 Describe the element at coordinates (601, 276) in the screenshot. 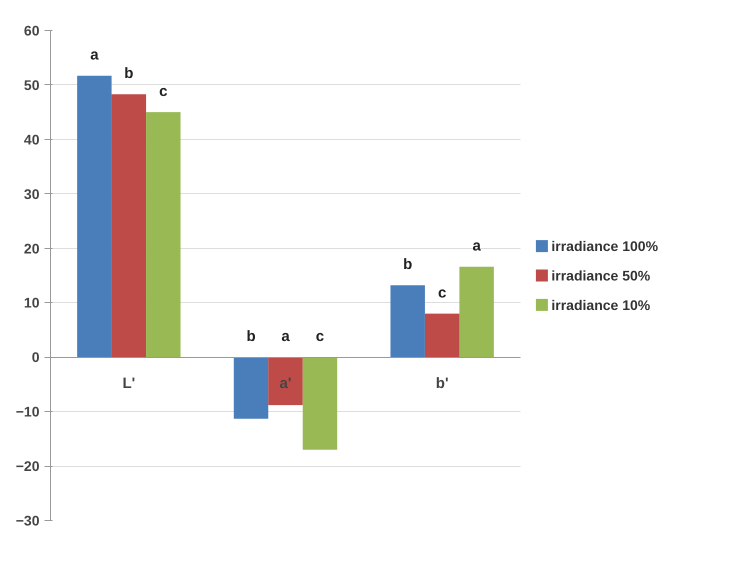

I see `legend-label: irradiance 50%` at that location.